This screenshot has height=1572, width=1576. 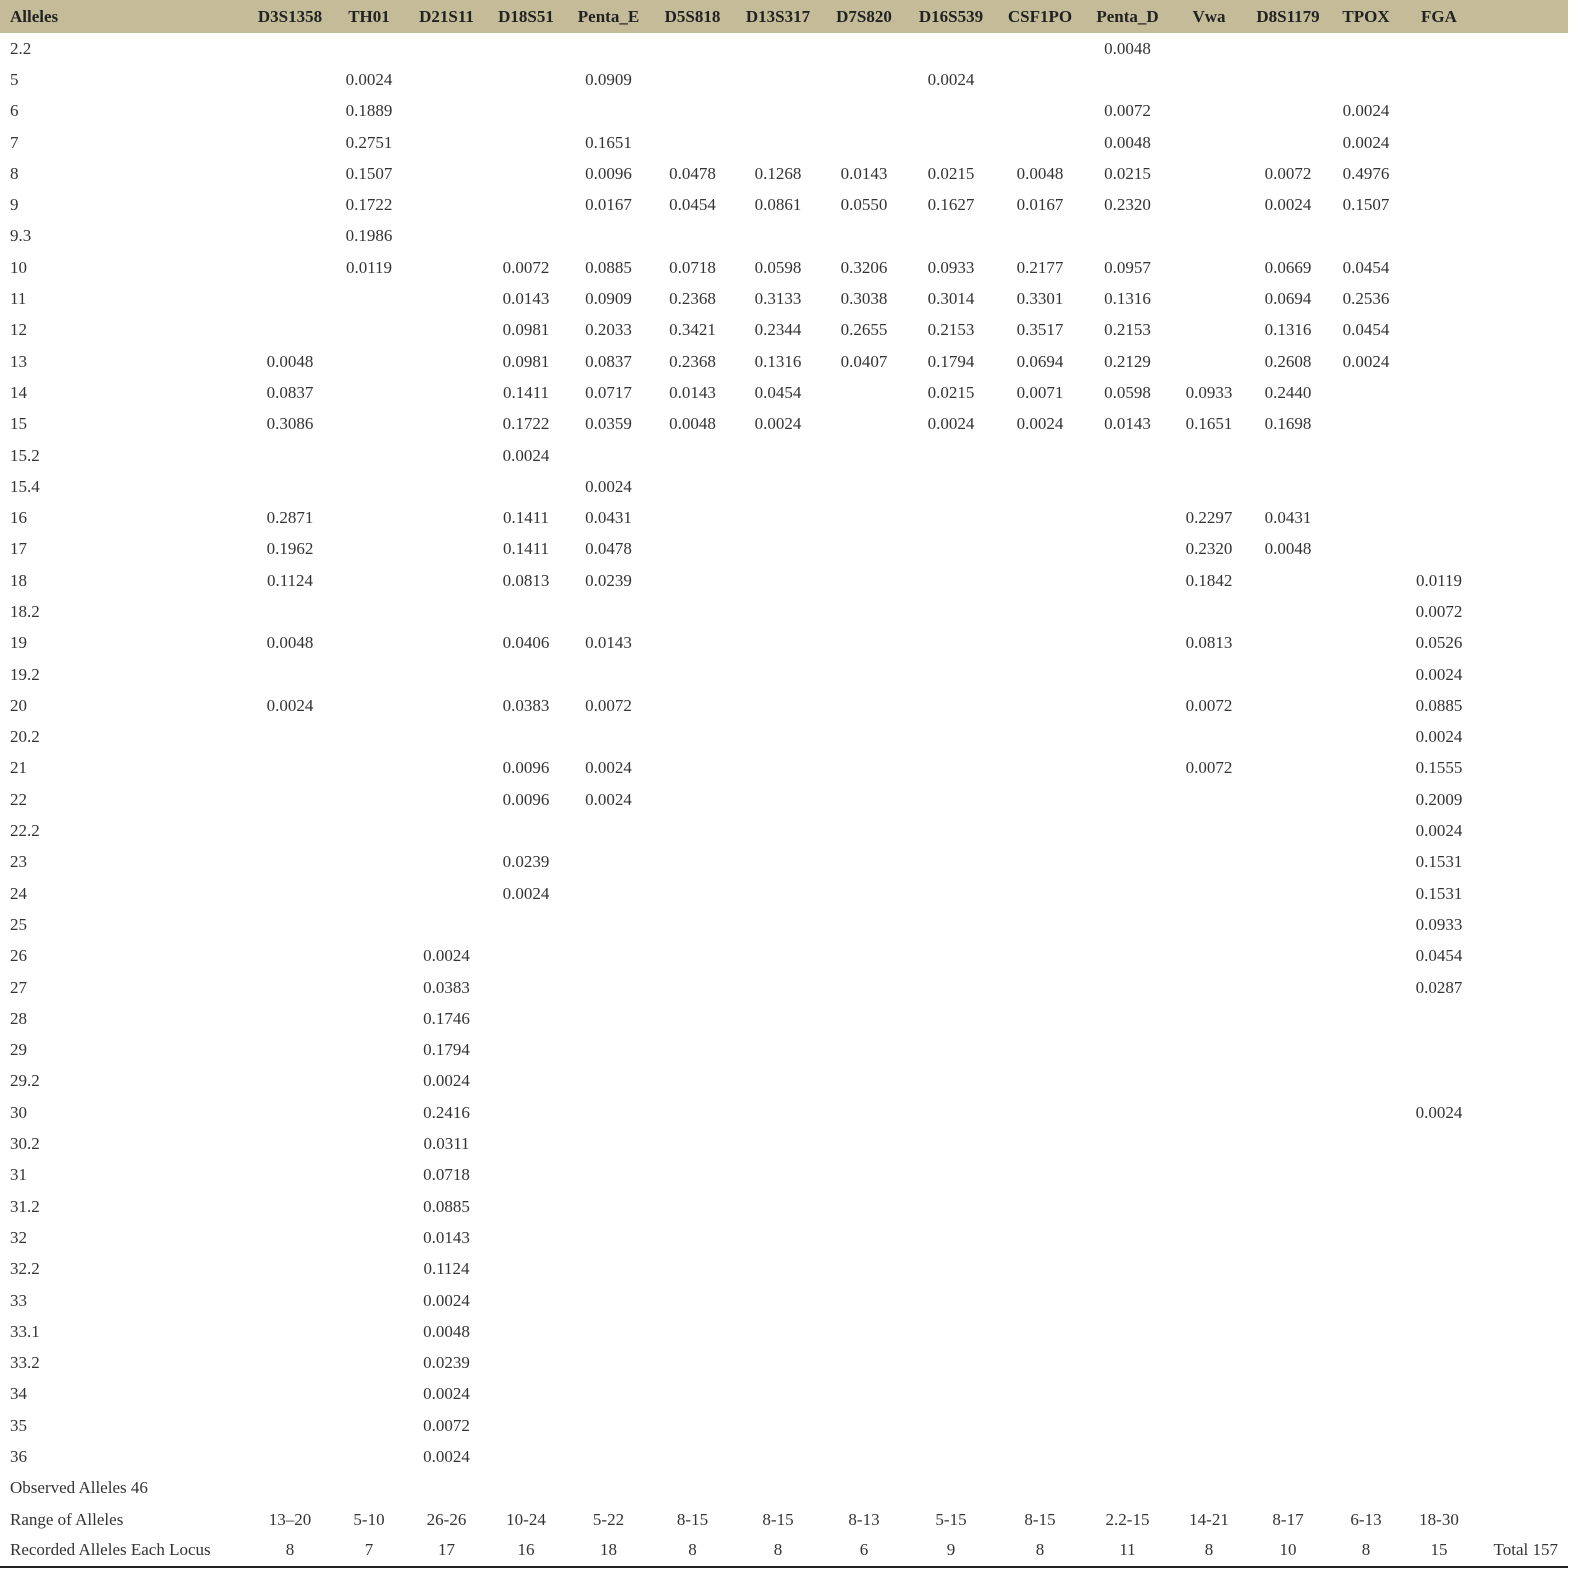 What do you see at coordinates (18, 299) in the screenshot?
I see `allele-label: 11` at bounding box center [18, 299].